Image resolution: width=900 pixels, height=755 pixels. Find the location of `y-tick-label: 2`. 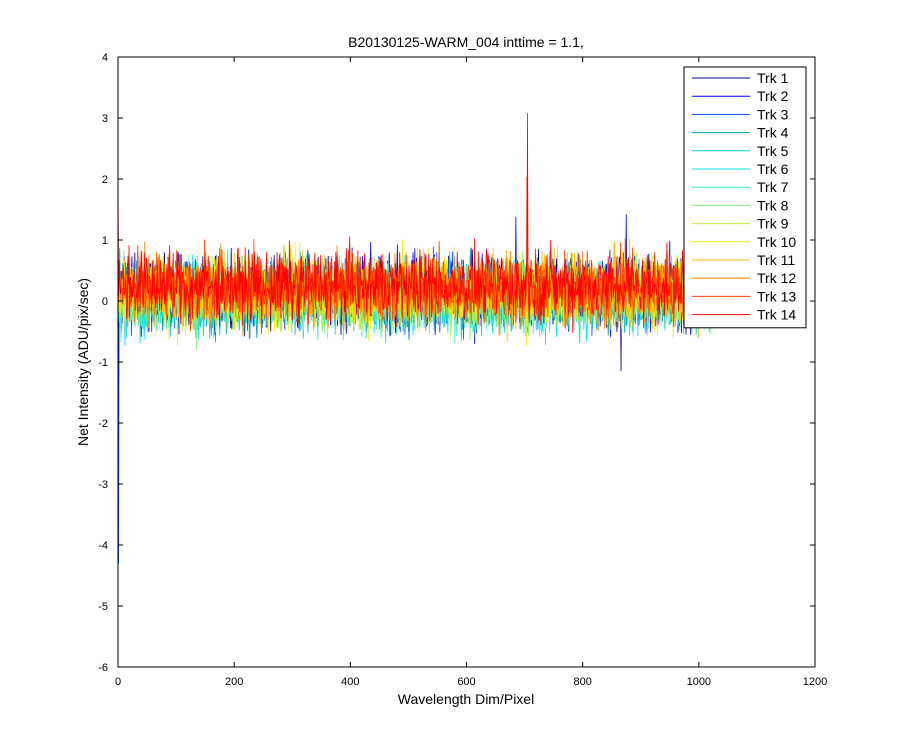

y-tick-label: 2 is located at coordinates (105, 180).